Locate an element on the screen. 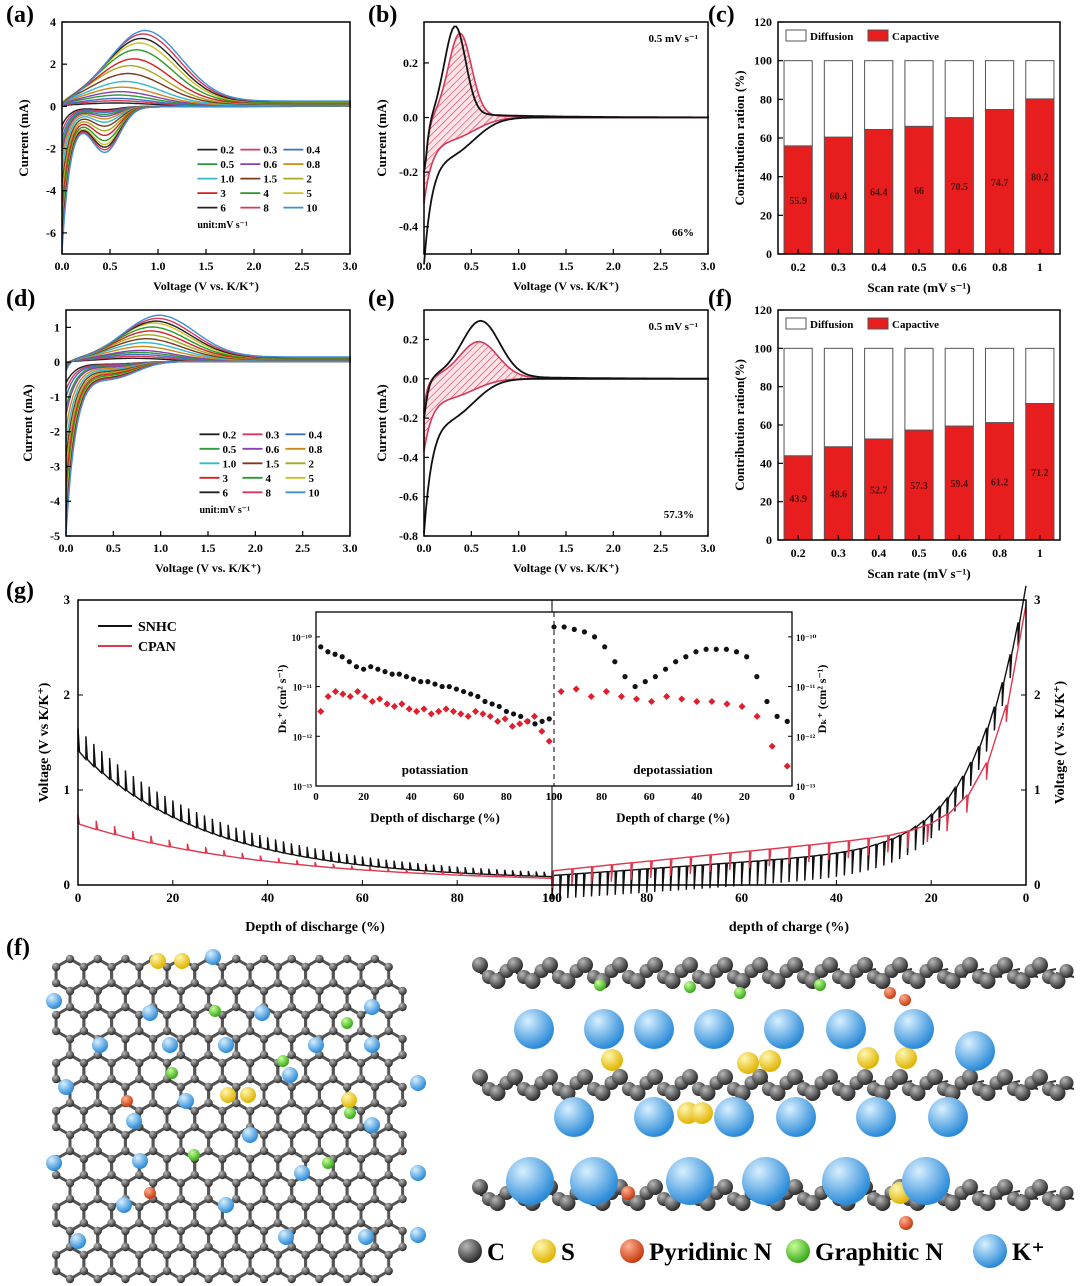 The height and width of the screenshot is (1286, 1080). inset-xtick-label: 20 is located at coordinates (364, 797).